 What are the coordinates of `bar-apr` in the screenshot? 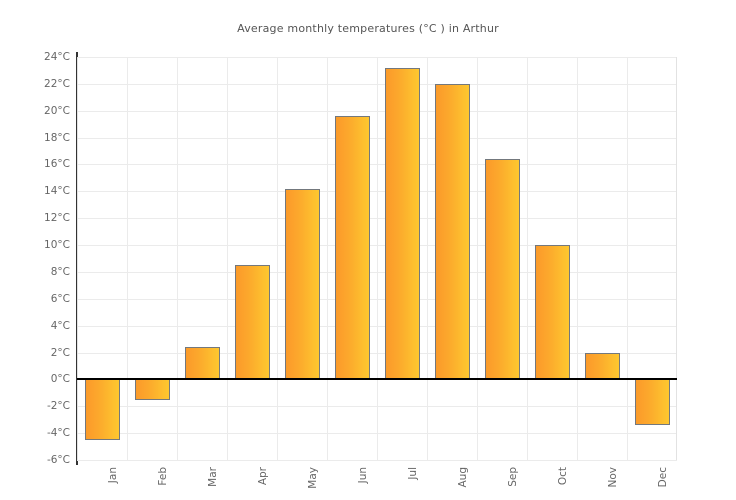 It's located at (252, 322).